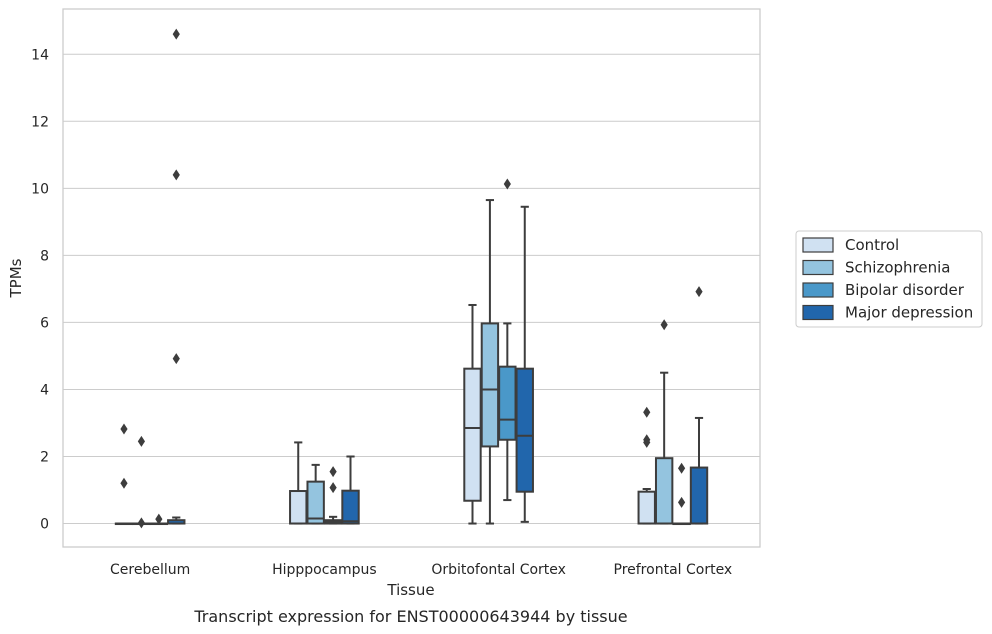 This screenshot has height=634, width=992. I want to click on y-tick-label: 10, so click(40, 189).